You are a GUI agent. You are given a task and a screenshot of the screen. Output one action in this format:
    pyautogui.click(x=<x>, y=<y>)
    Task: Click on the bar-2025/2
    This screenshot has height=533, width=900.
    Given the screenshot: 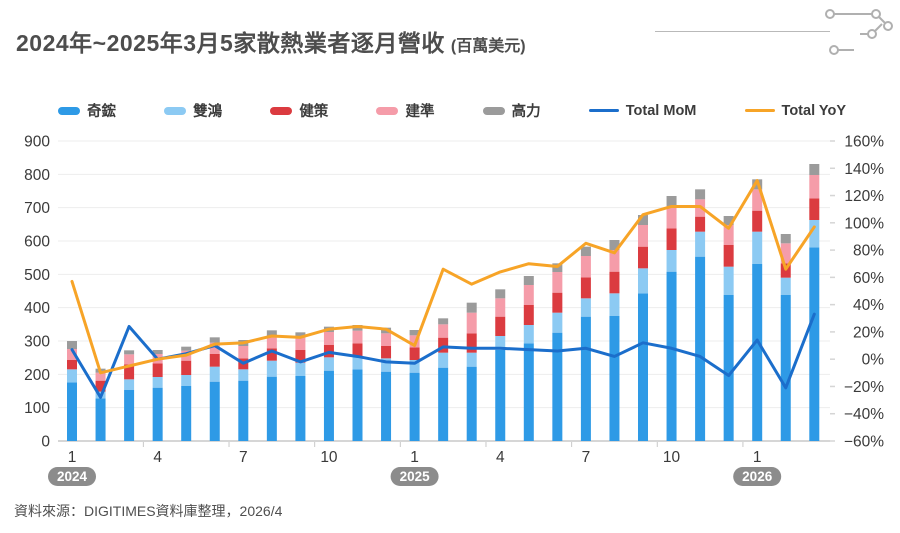 What is the action you would take?
    pyautogui.click(x=443, y=379)
    